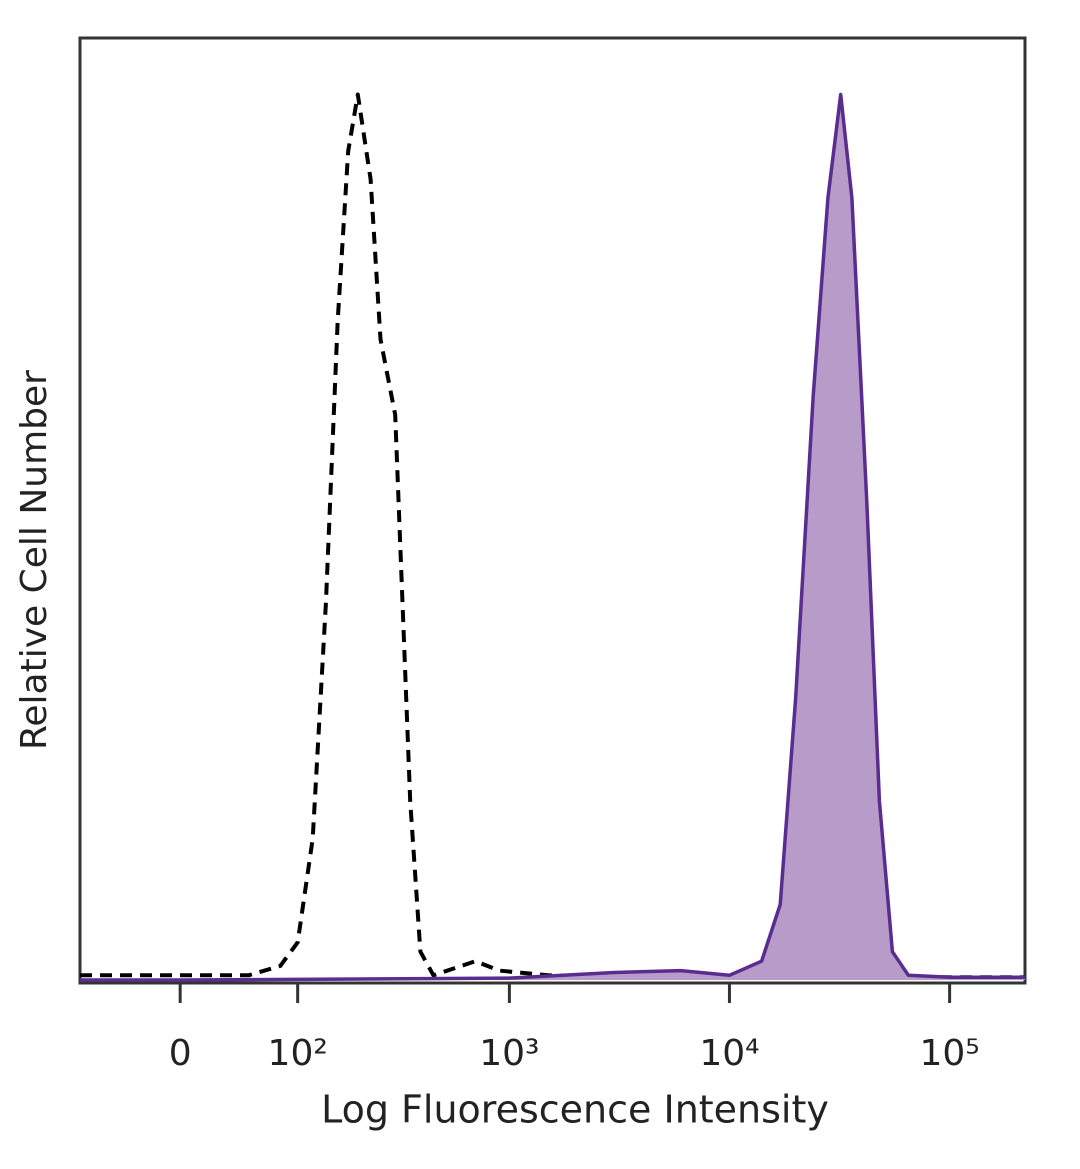  I want to click on x-axis-label: Log Fluorescence Intensity, so click(575, 1110).